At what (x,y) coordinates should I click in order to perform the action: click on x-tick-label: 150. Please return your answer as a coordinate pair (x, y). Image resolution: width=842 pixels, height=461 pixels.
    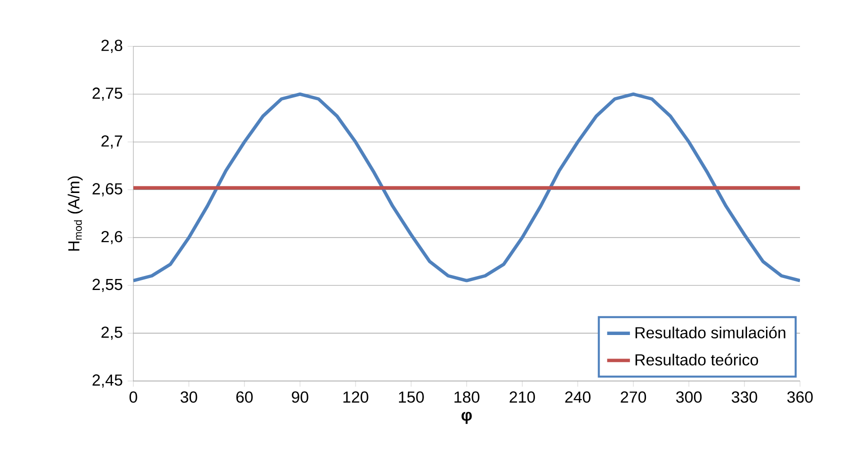
    Looking at the image, I should click on (411, 397).